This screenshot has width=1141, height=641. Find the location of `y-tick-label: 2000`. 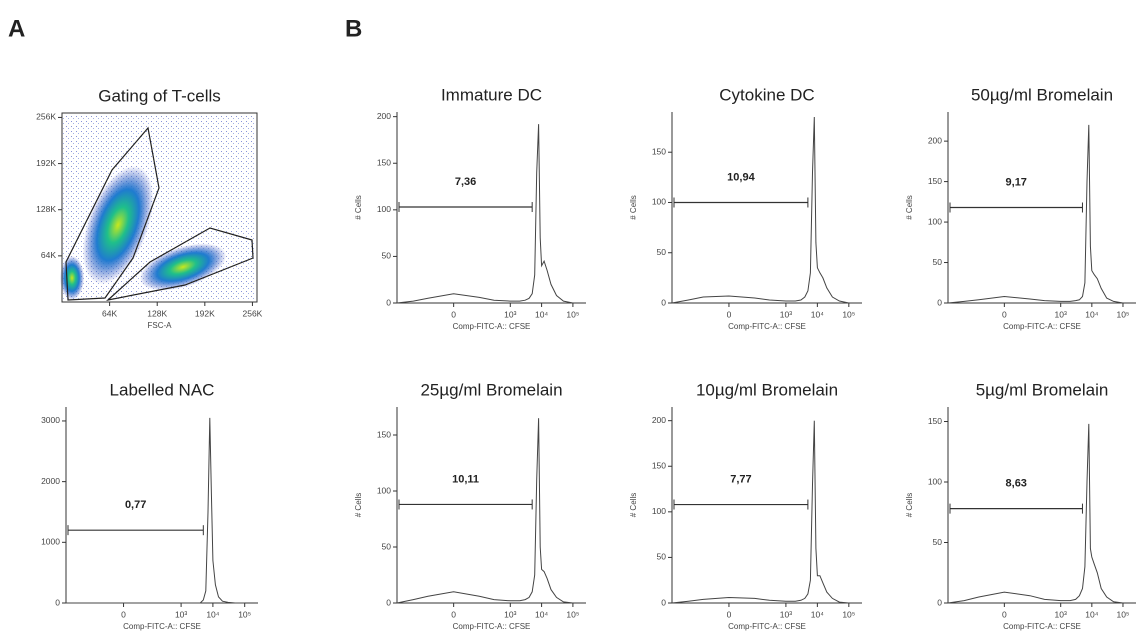

y-tick-label: 2000 is located at coordinates (50, 481).